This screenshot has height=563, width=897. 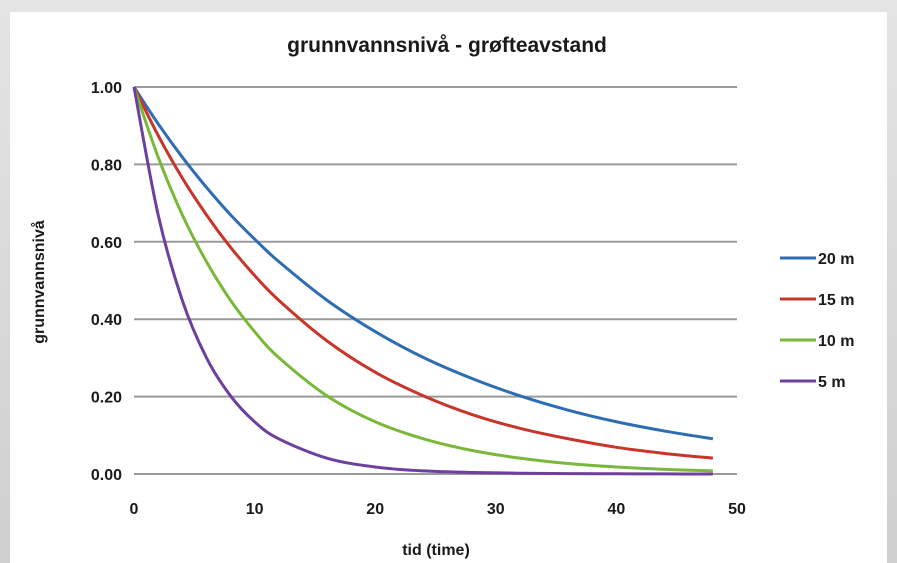 I want to click on y-tick-label: 1.00, so click(x=106, y=88).